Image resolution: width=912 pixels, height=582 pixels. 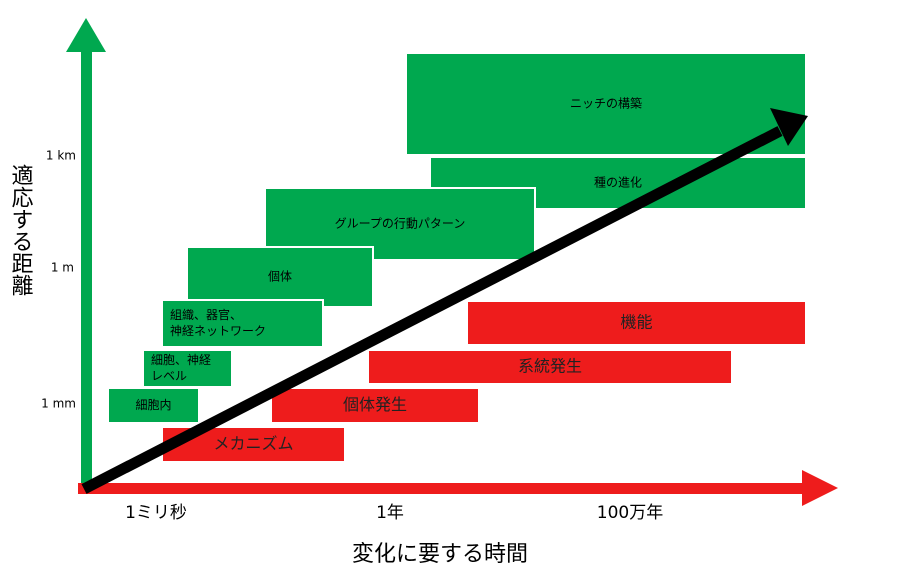 I want to click on x-tick-label: 100万年, so click(x=630, y=513).